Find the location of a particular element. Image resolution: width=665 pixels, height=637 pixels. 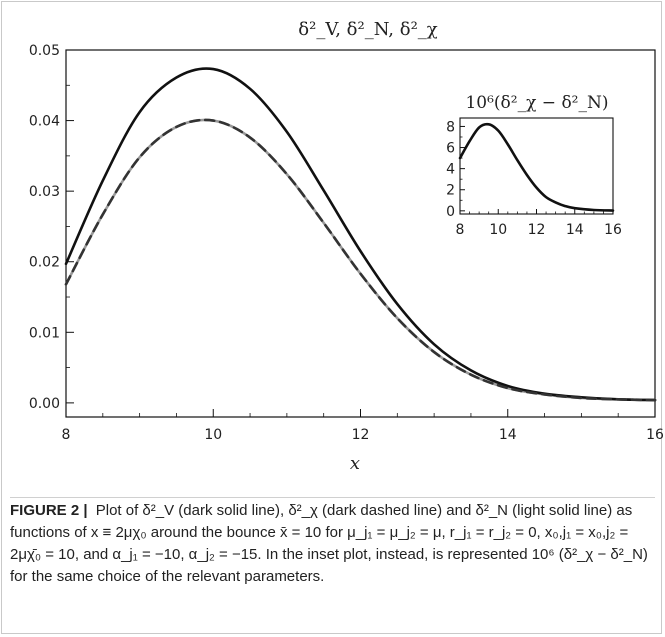

inset-y-tick-label: 6 is located at coordinates (450, 149).